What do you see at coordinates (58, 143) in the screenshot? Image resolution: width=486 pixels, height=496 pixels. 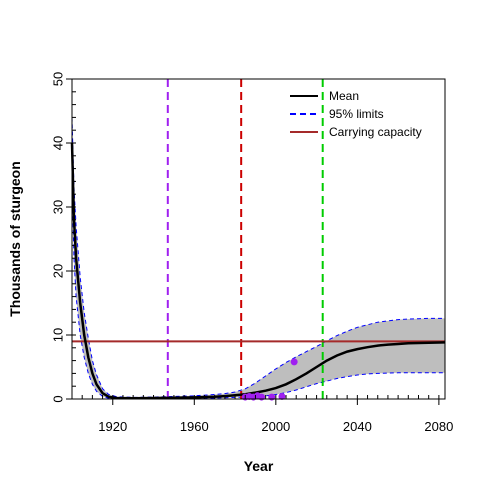 I see `y-tick-label: 40` at bounding box center [58, 143].